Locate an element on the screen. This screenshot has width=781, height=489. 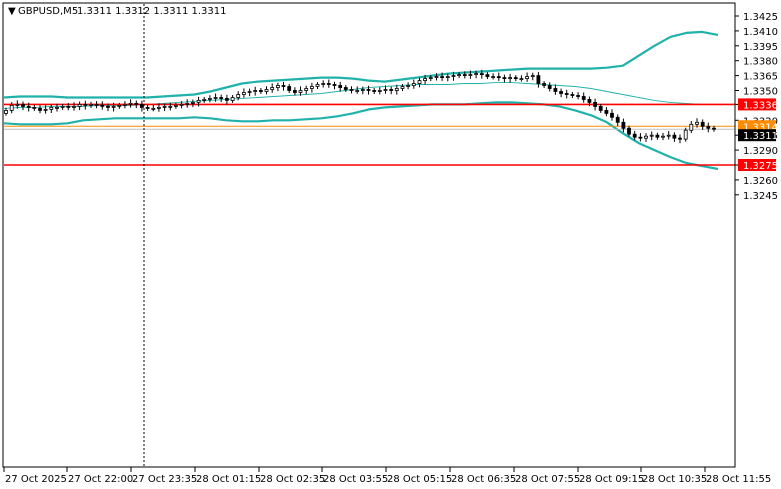
price-tick-label: 1.3365 is located at coordinates (760, 77).